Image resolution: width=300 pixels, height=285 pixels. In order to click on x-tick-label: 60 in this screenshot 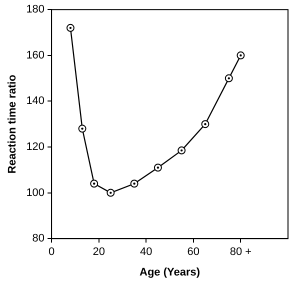, I will do `click(193, 252)`.